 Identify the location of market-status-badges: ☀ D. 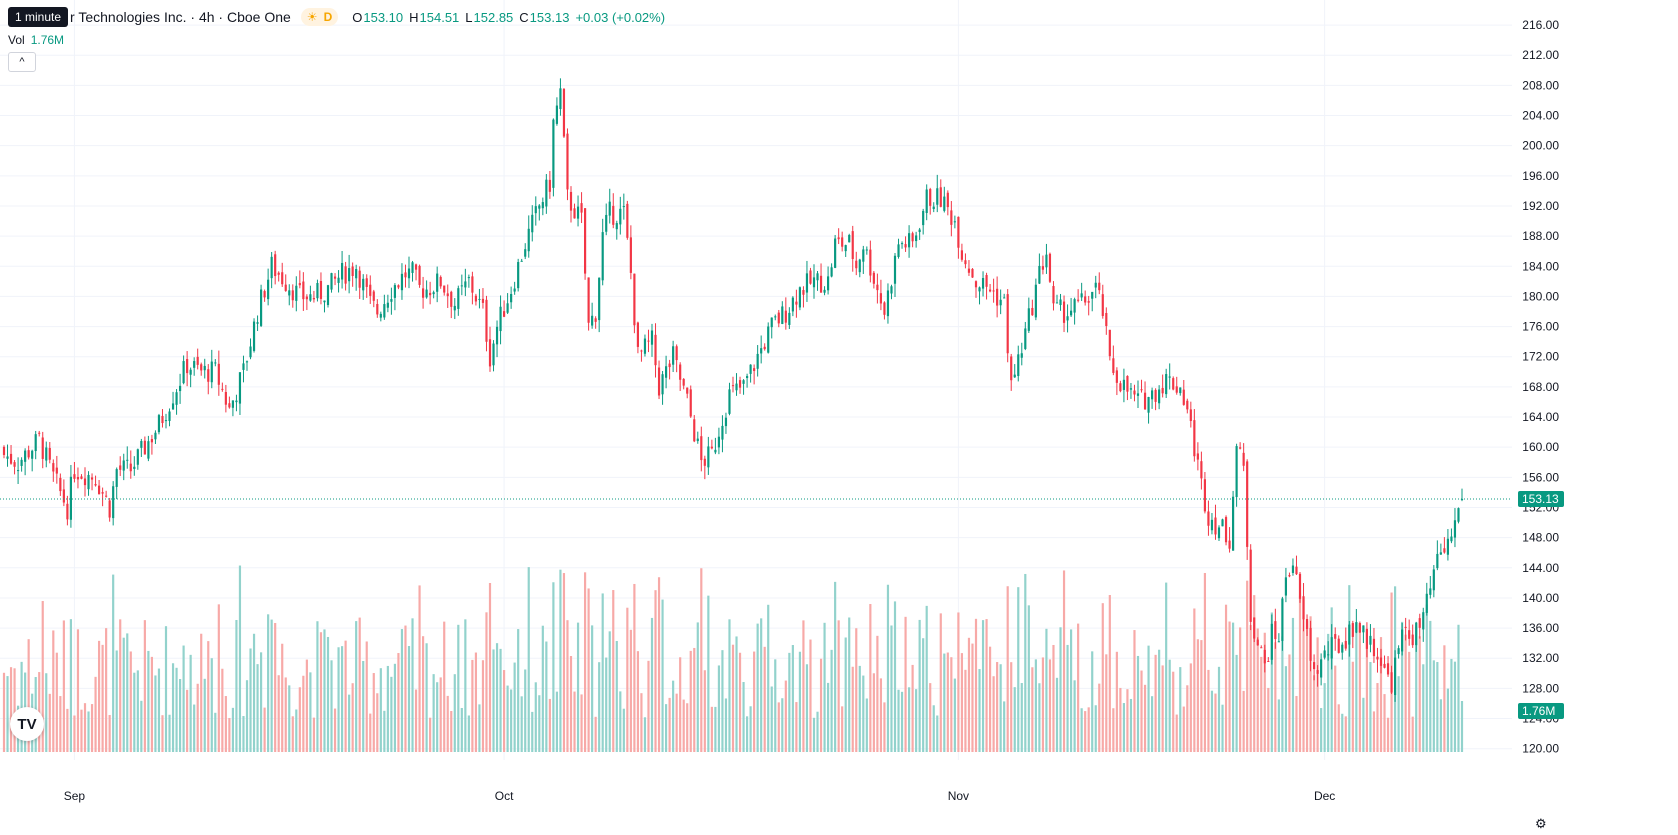
(319, 17).